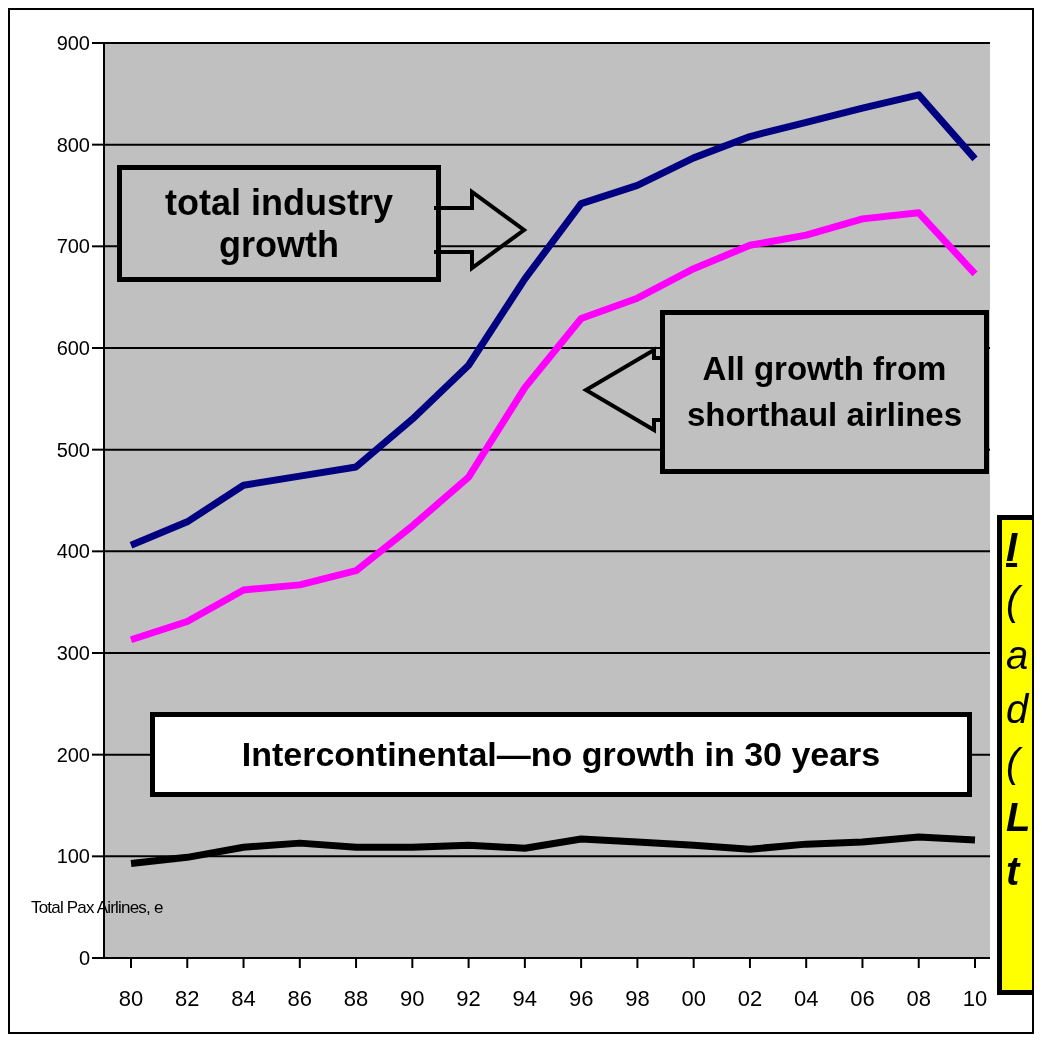  Describe the element at coordinates (73, 754) in the screenshot. I see `y-tick-label: 200` at that location.